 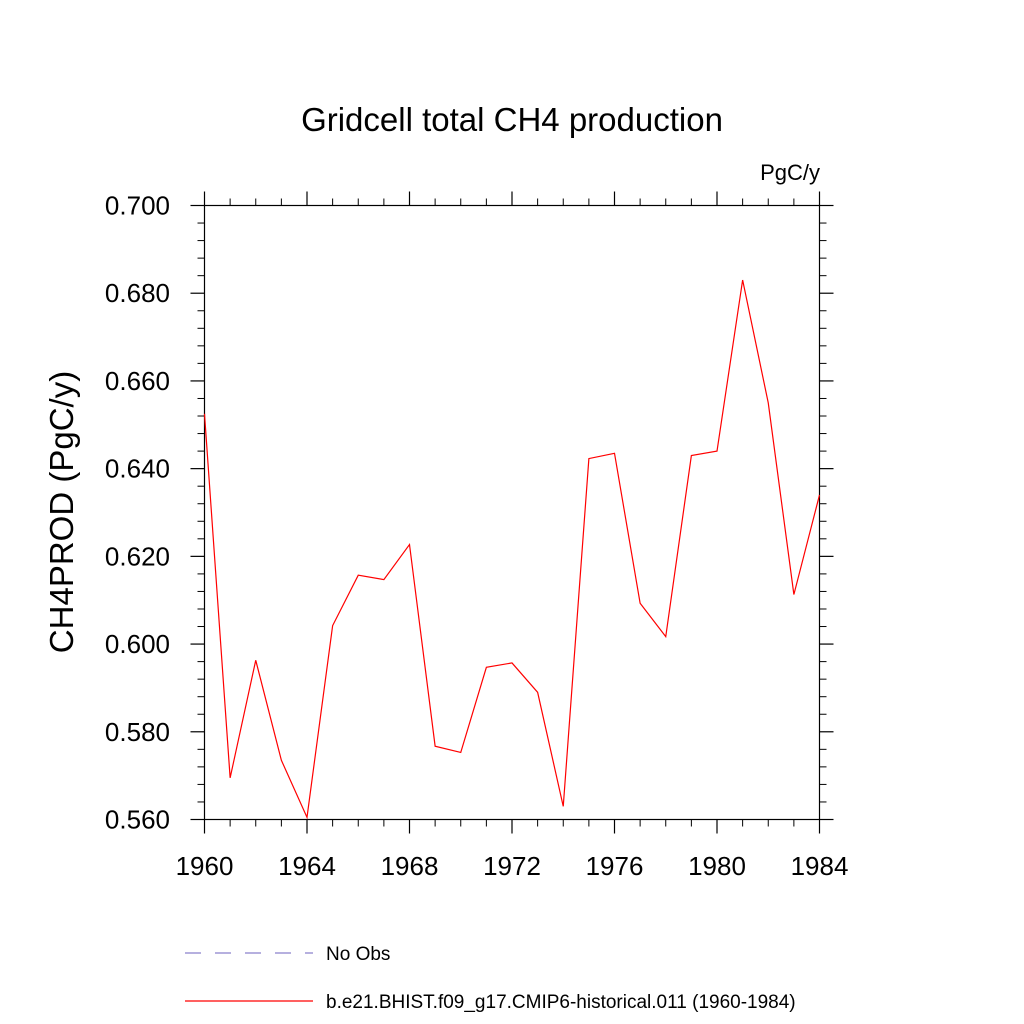 I want to click on y-tick-label: 0.700, so click(x=137, y=206).